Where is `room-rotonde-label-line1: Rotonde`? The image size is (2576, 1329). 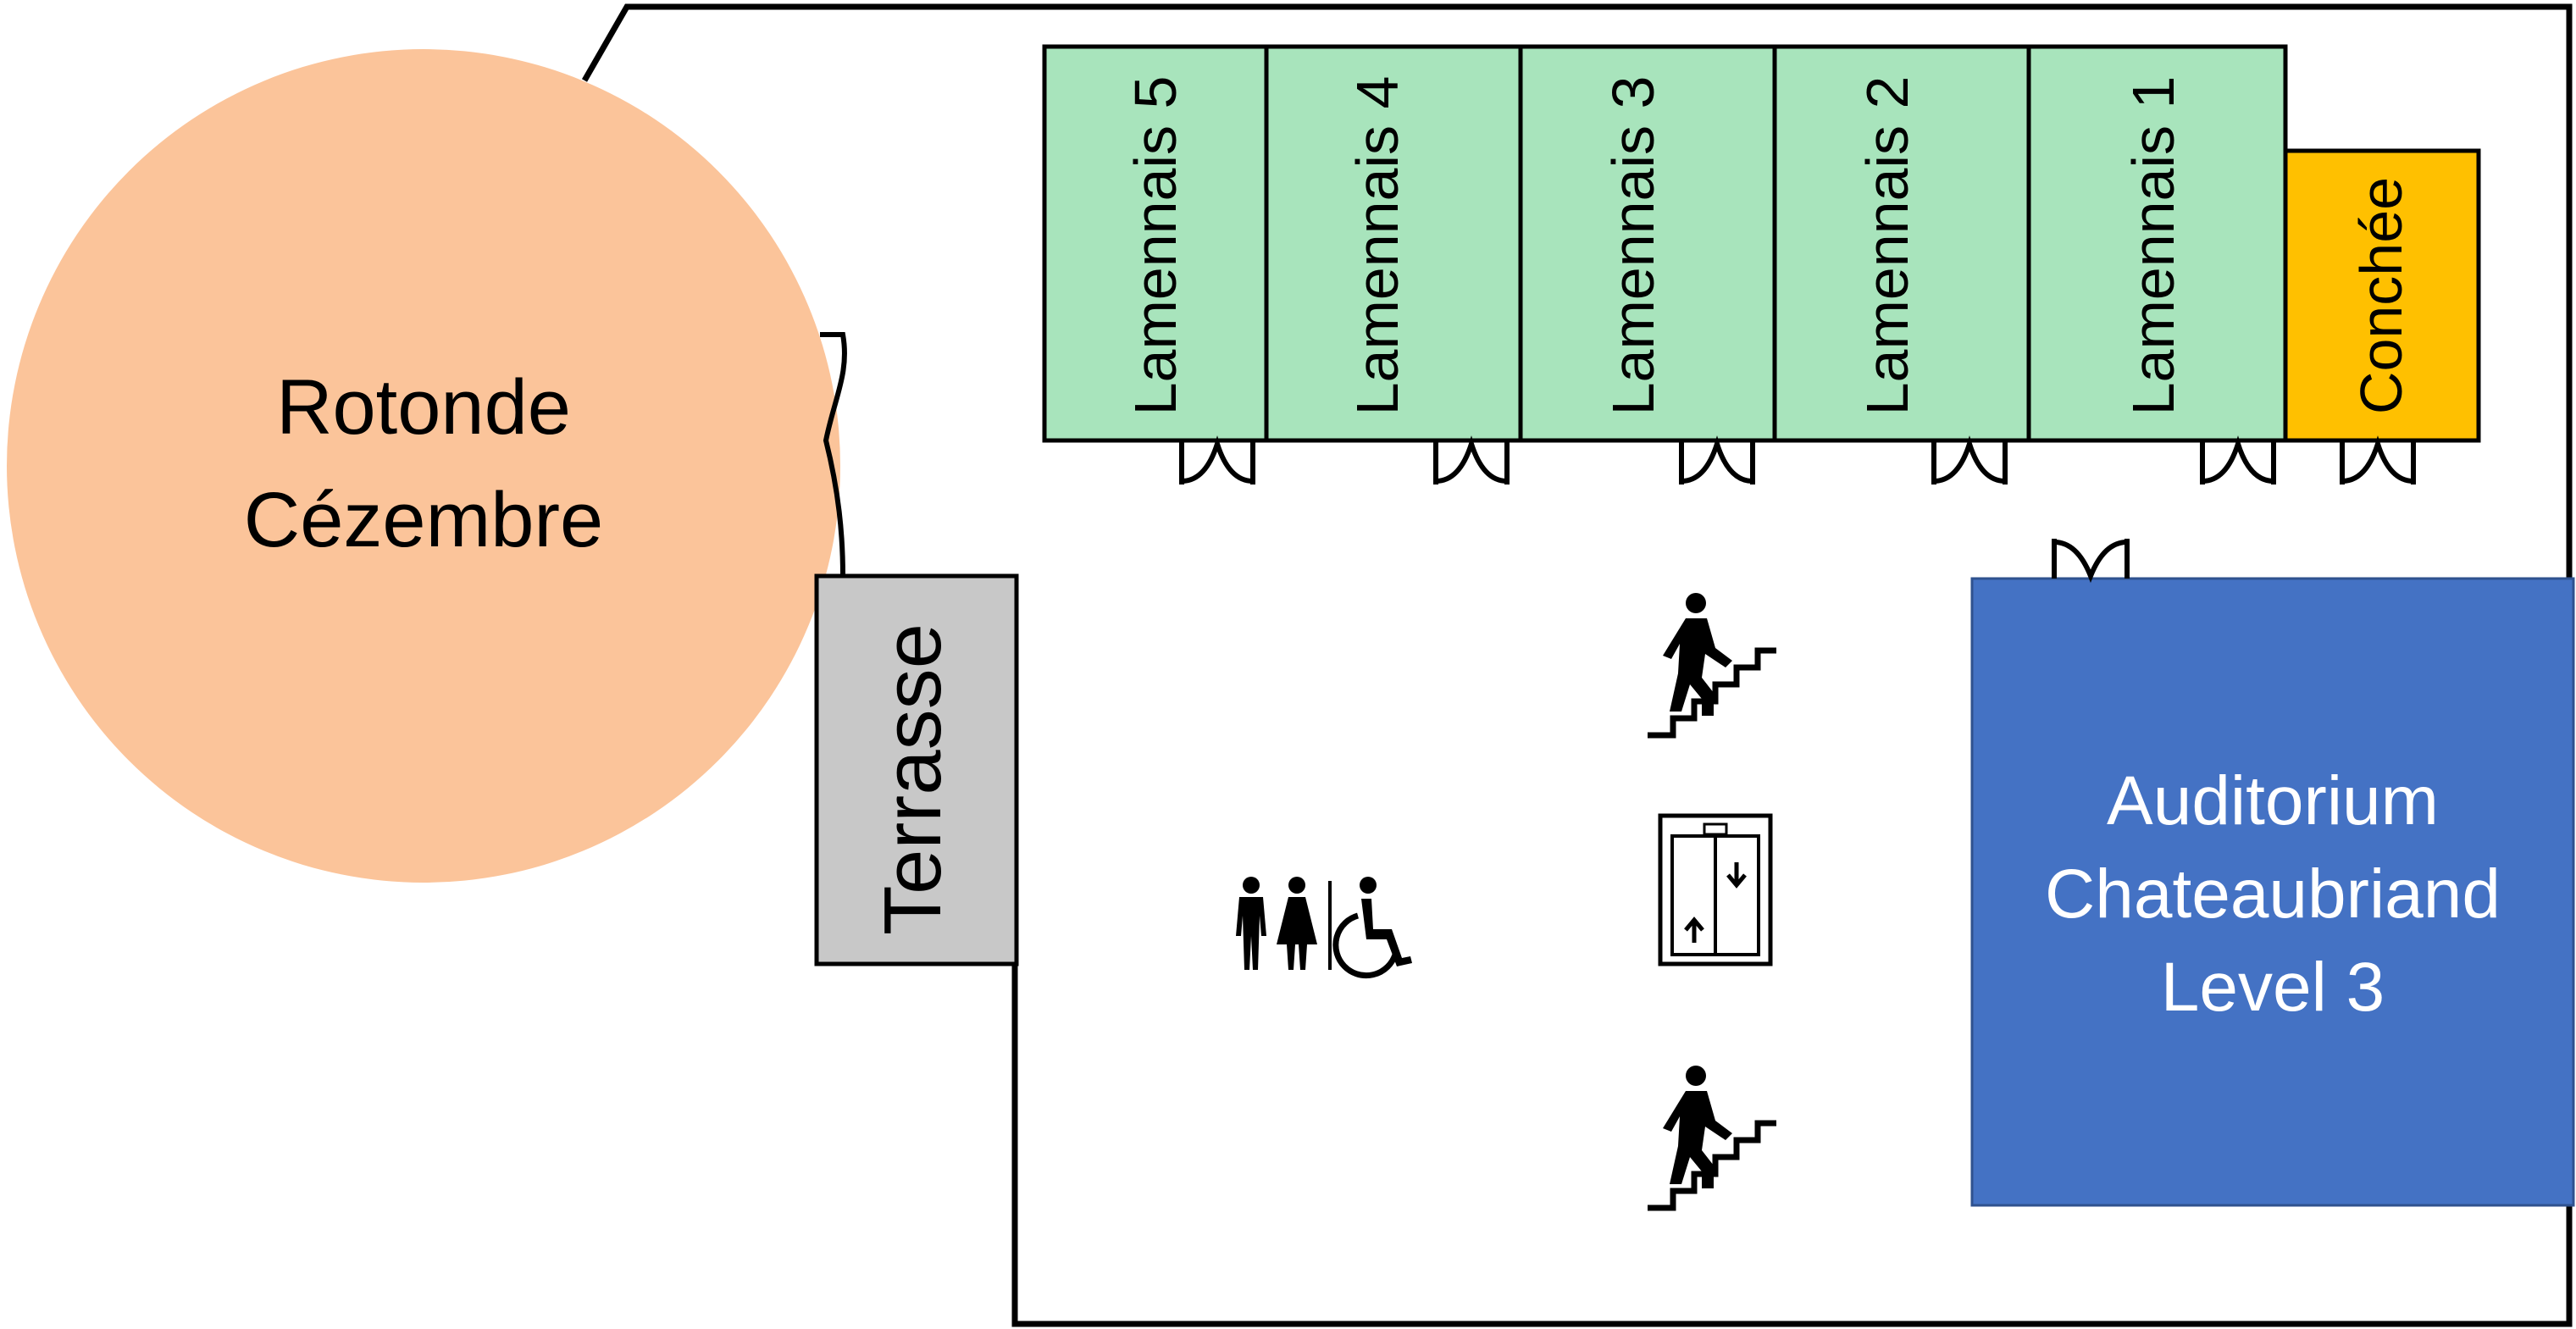 room-rotonde-label-line1: Rotonde is located at coordinates (423, 408).